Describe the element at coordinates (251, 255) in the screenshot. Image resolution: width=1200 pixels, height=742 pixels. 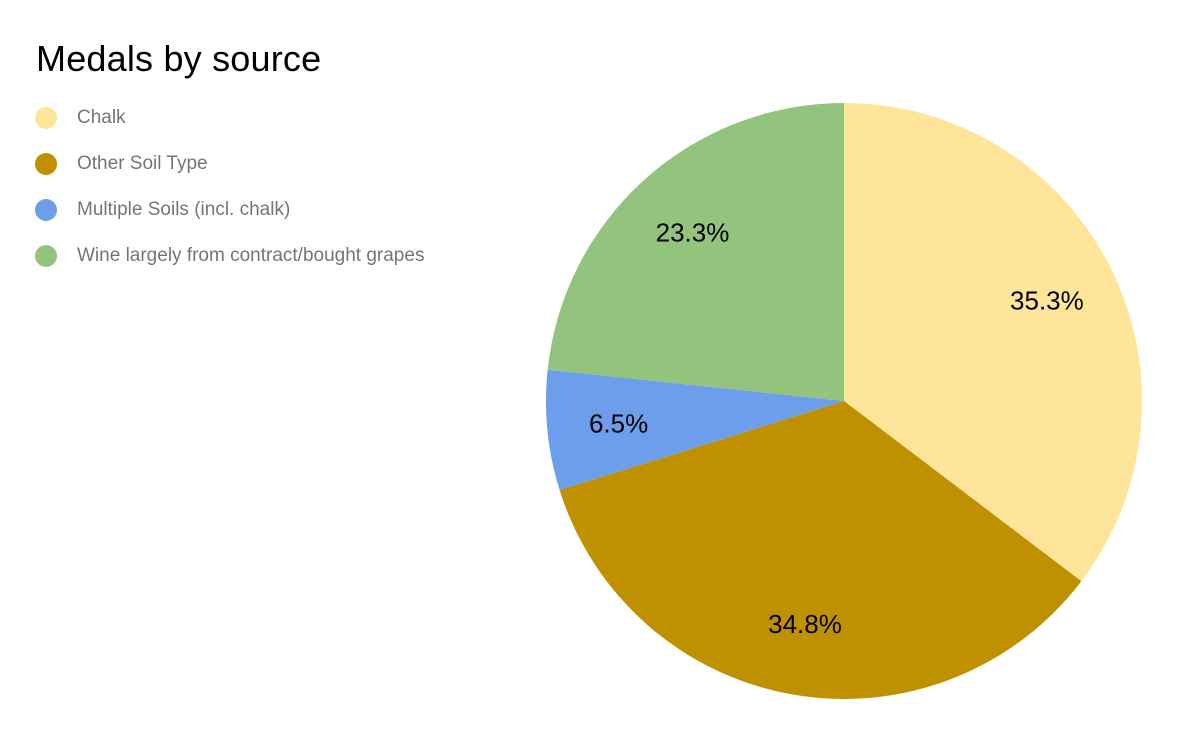
I see `legend-item-label: Wine largely from contract/bought grapes` at that location.